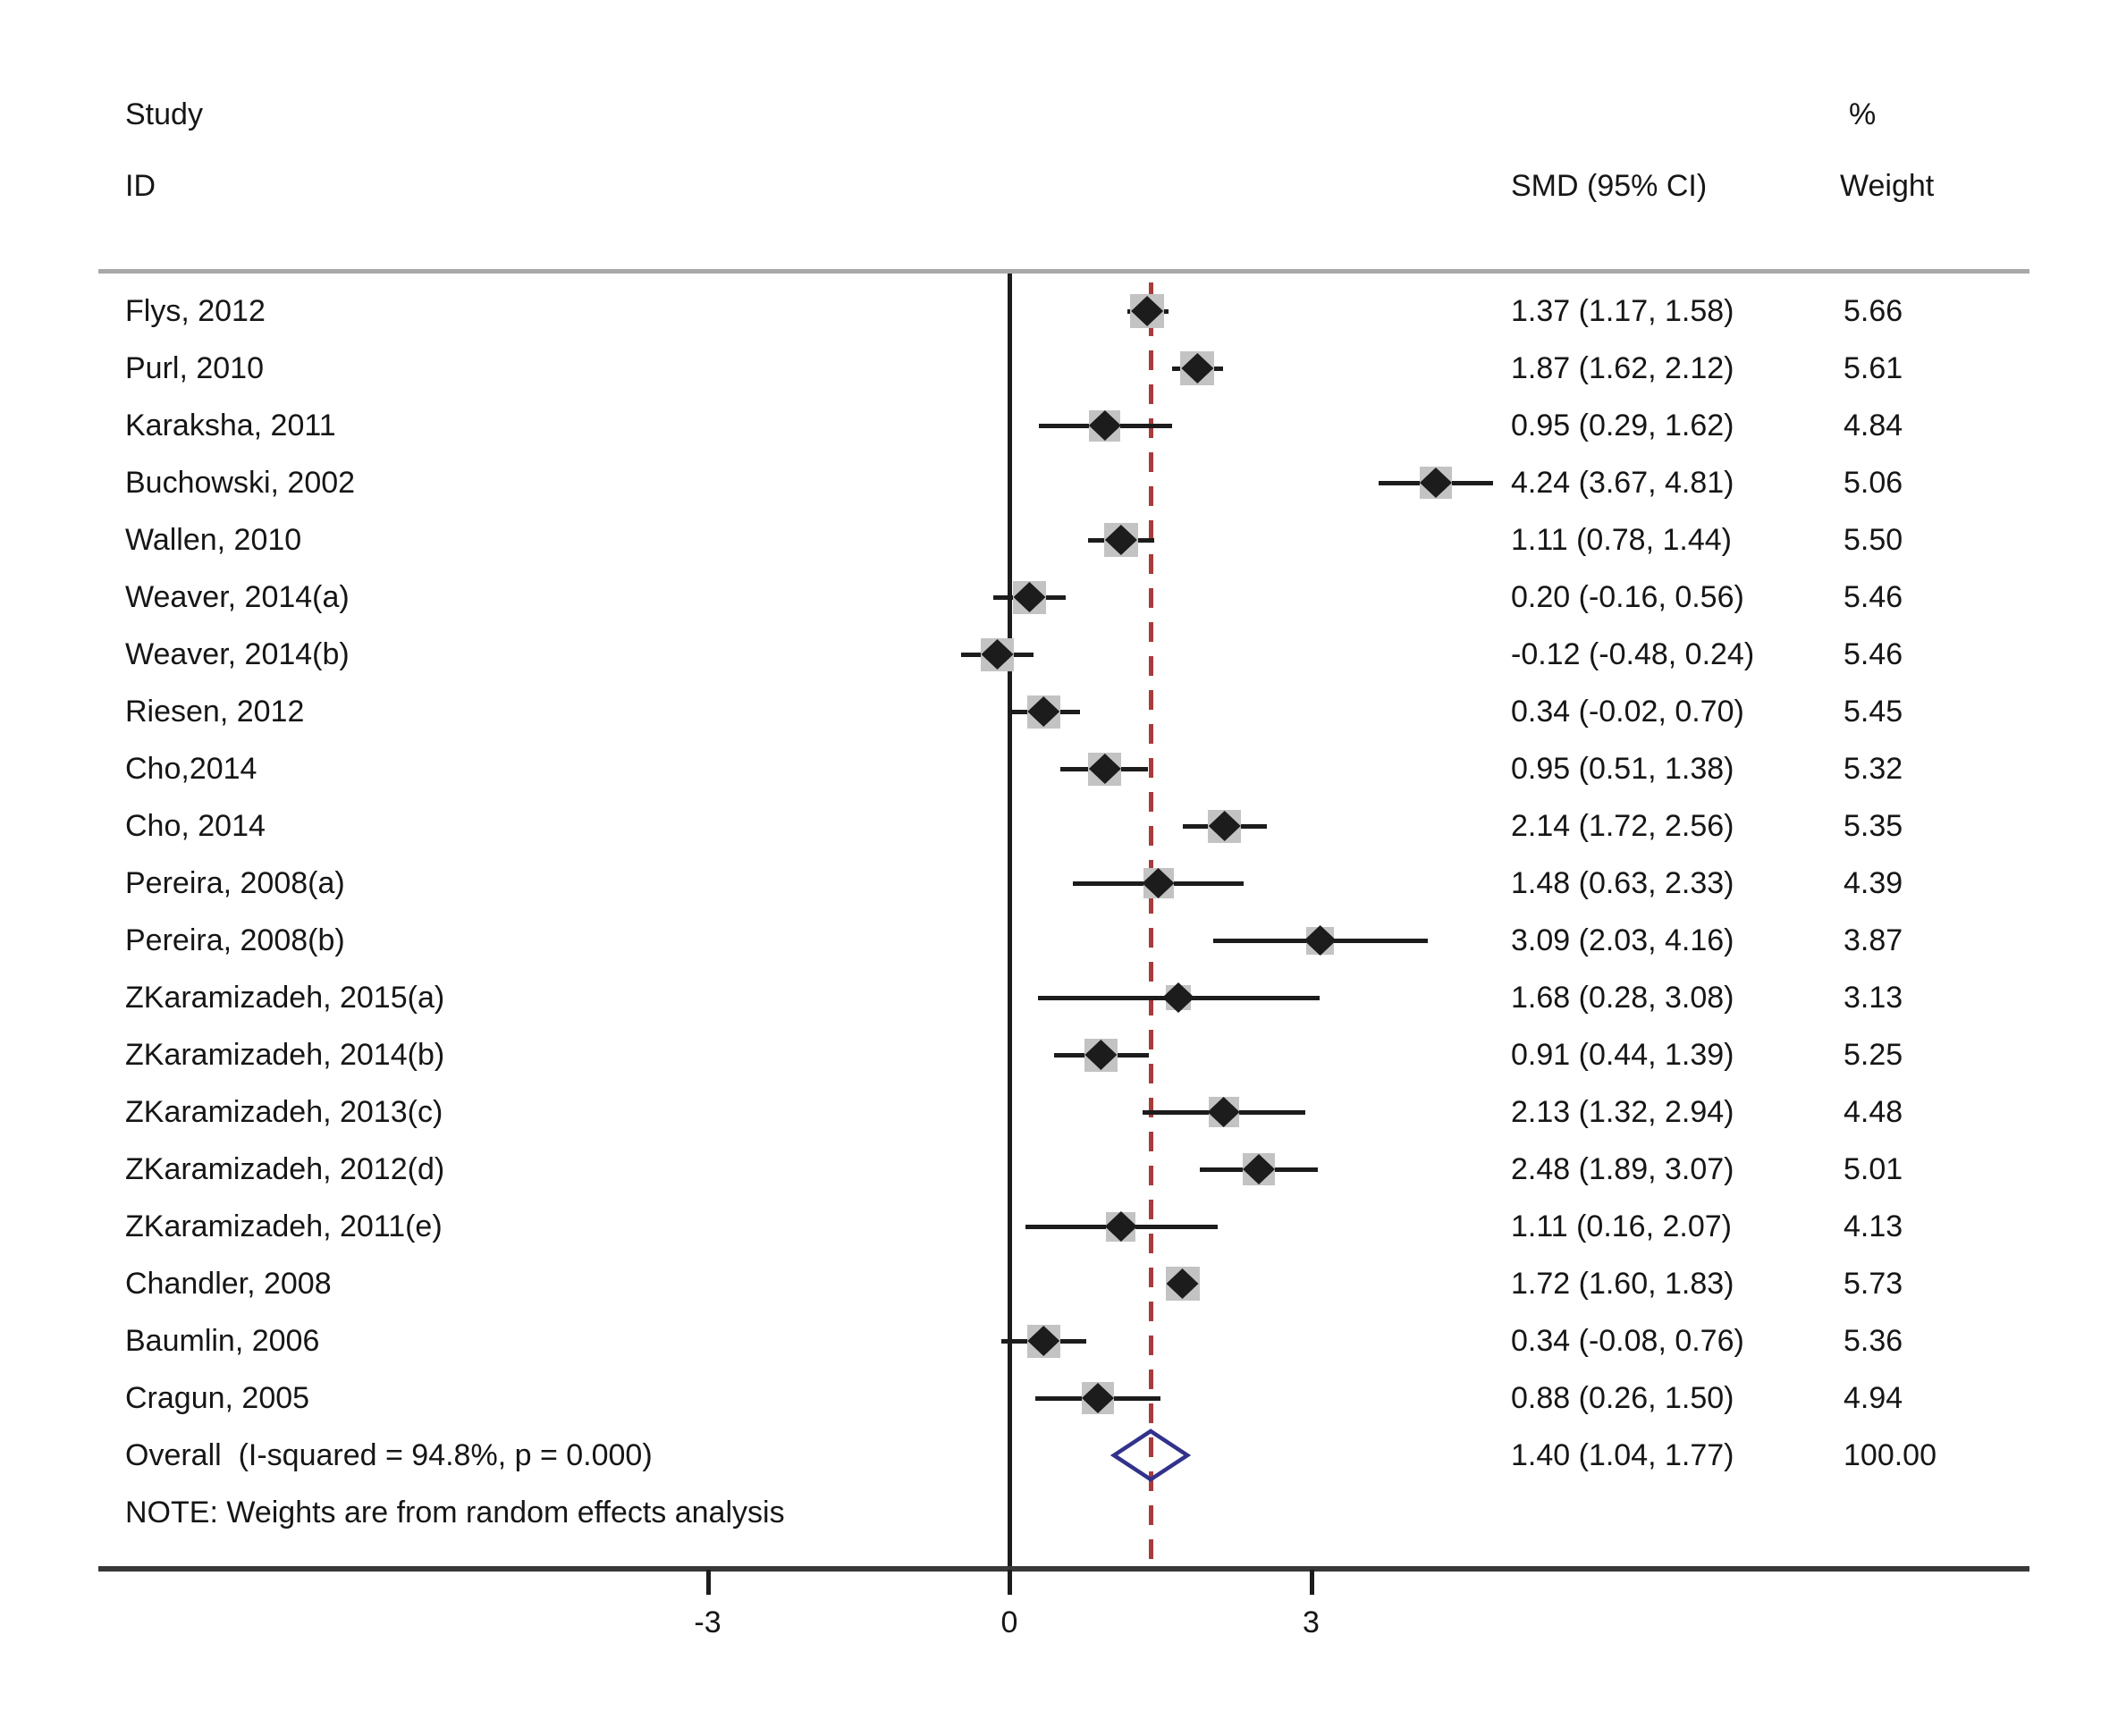 This screenshot has width=2101, height=1736. What do you see at coordinates (1628, 1341) in the screenshot?
I see `smd-ci-value: 0.34 (-0.08, 0.76)` at bounding box center [1628, 1341].